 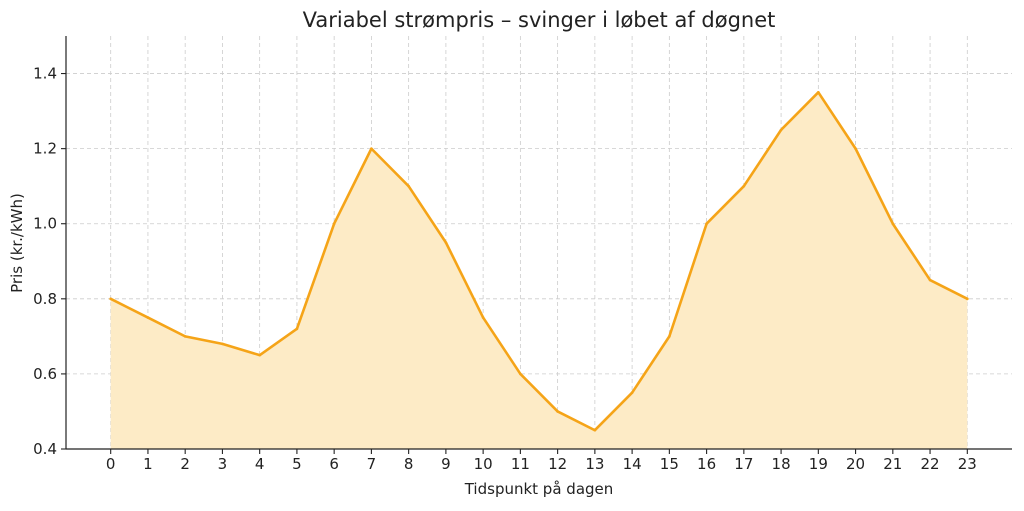 I want to click on x-tick-label: 15, so click(x=669, y=464).